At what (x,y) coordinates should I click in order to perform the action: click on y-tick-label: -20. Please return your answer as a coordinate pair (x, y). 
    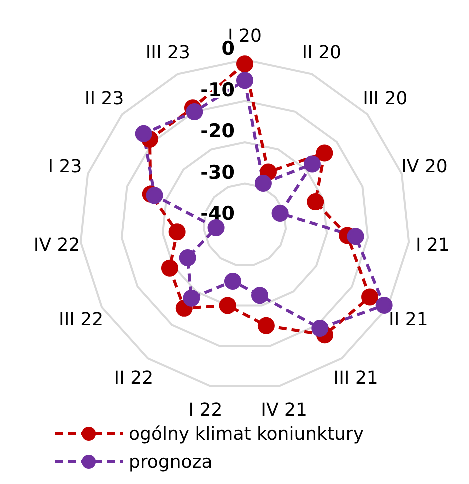
    Looking at the image, I should click on (217, 131).